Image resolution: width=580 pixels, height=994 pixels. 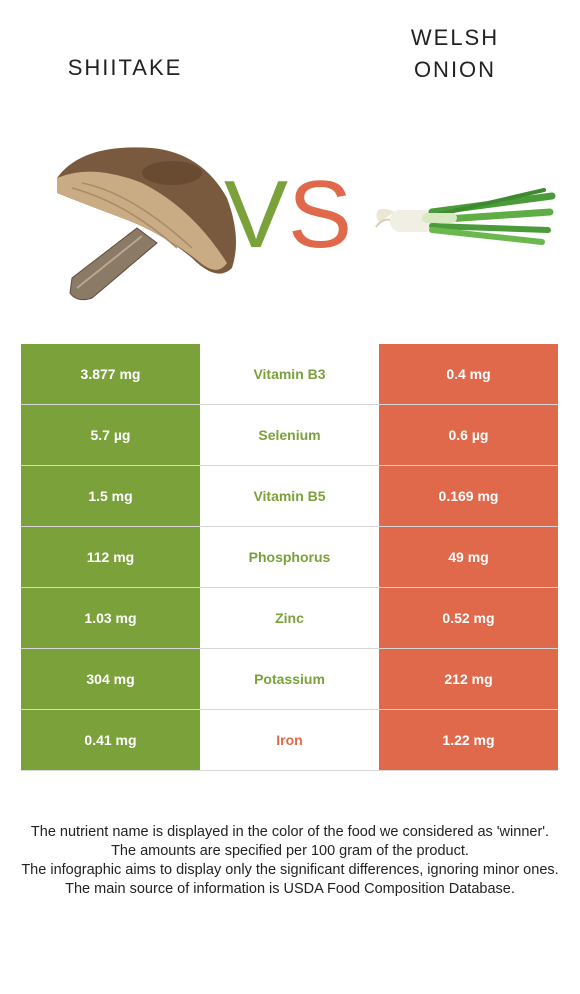 I want to click on left-value: 3.877 mg, so click(x=110, y=374).